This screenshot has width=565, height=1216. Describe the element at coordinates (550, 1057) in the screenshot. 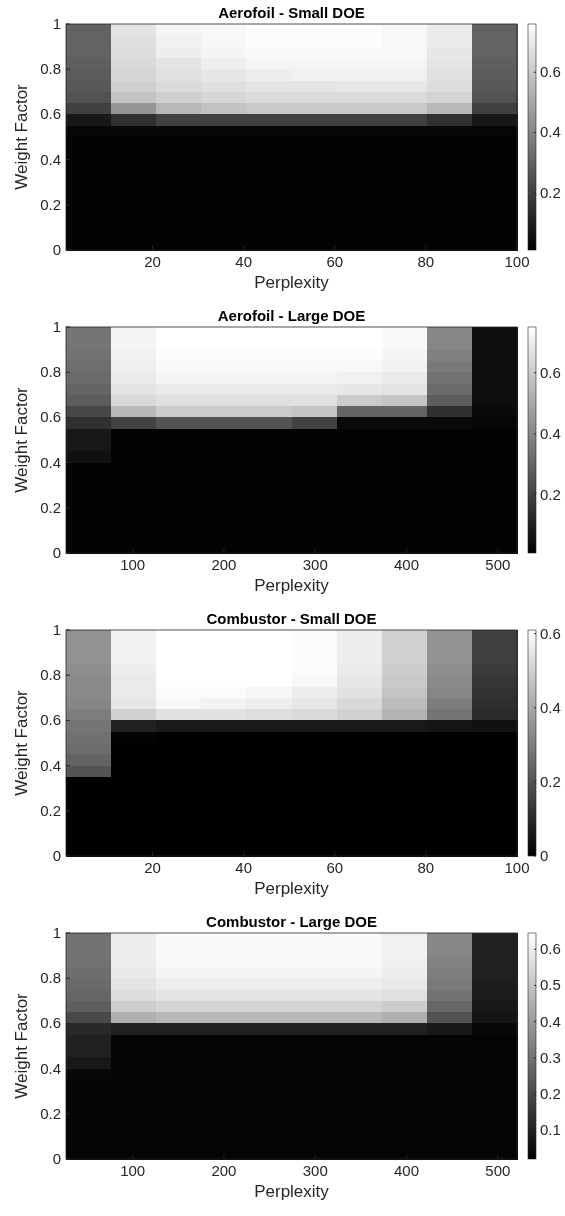

I see `color-bar-label: 0.3` at that location.